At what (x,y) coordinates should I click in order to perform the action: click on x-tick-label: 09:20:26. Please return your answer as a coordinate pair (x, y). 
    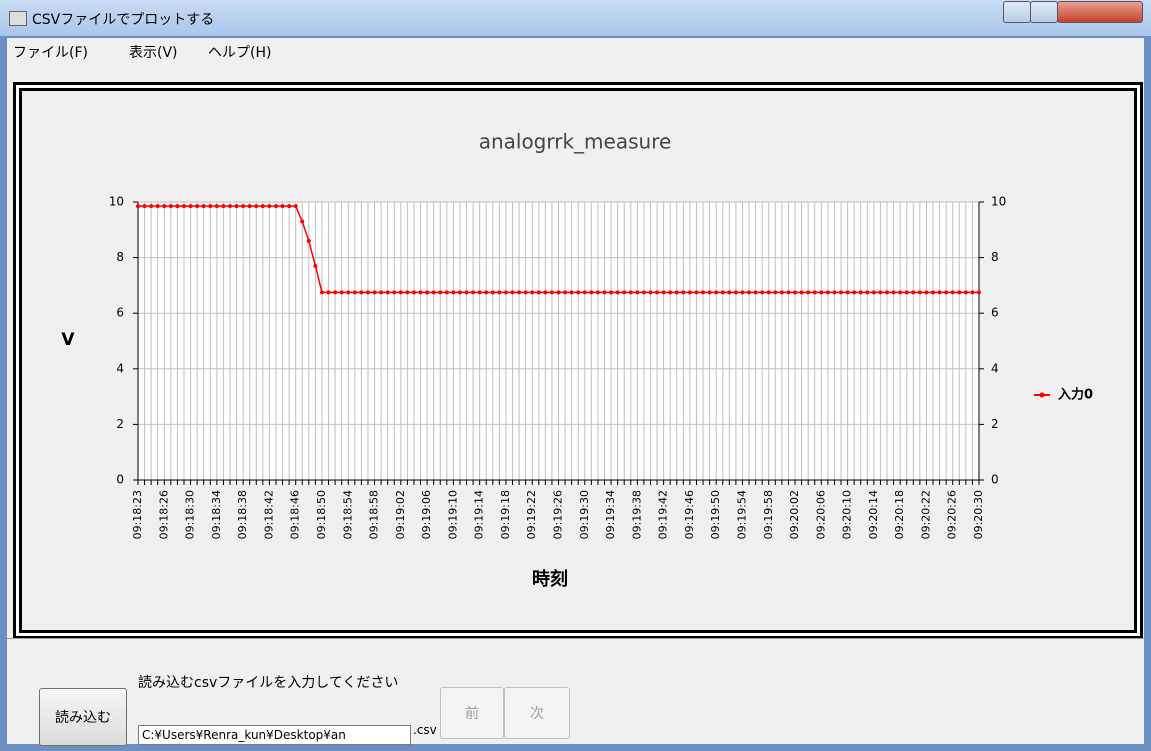
    Looking at the image, I should click on (952, 514).